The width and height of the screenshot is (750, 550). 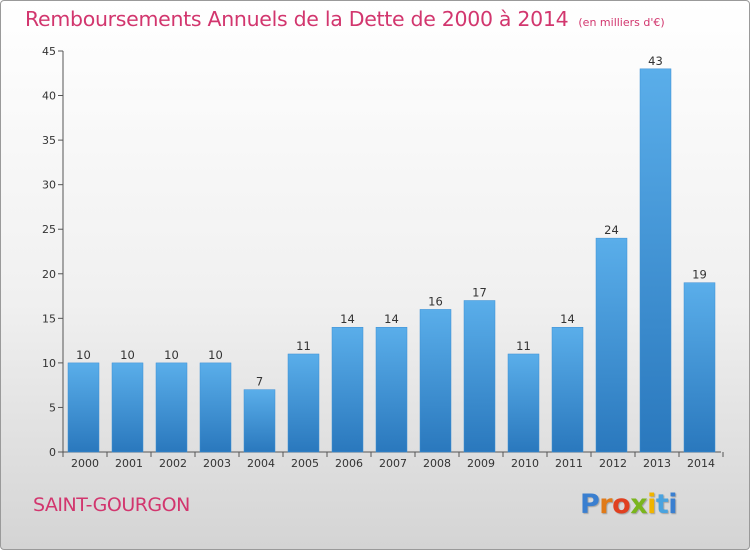 I want to click on y-tick-label: 10, so click(x=49, y=363).